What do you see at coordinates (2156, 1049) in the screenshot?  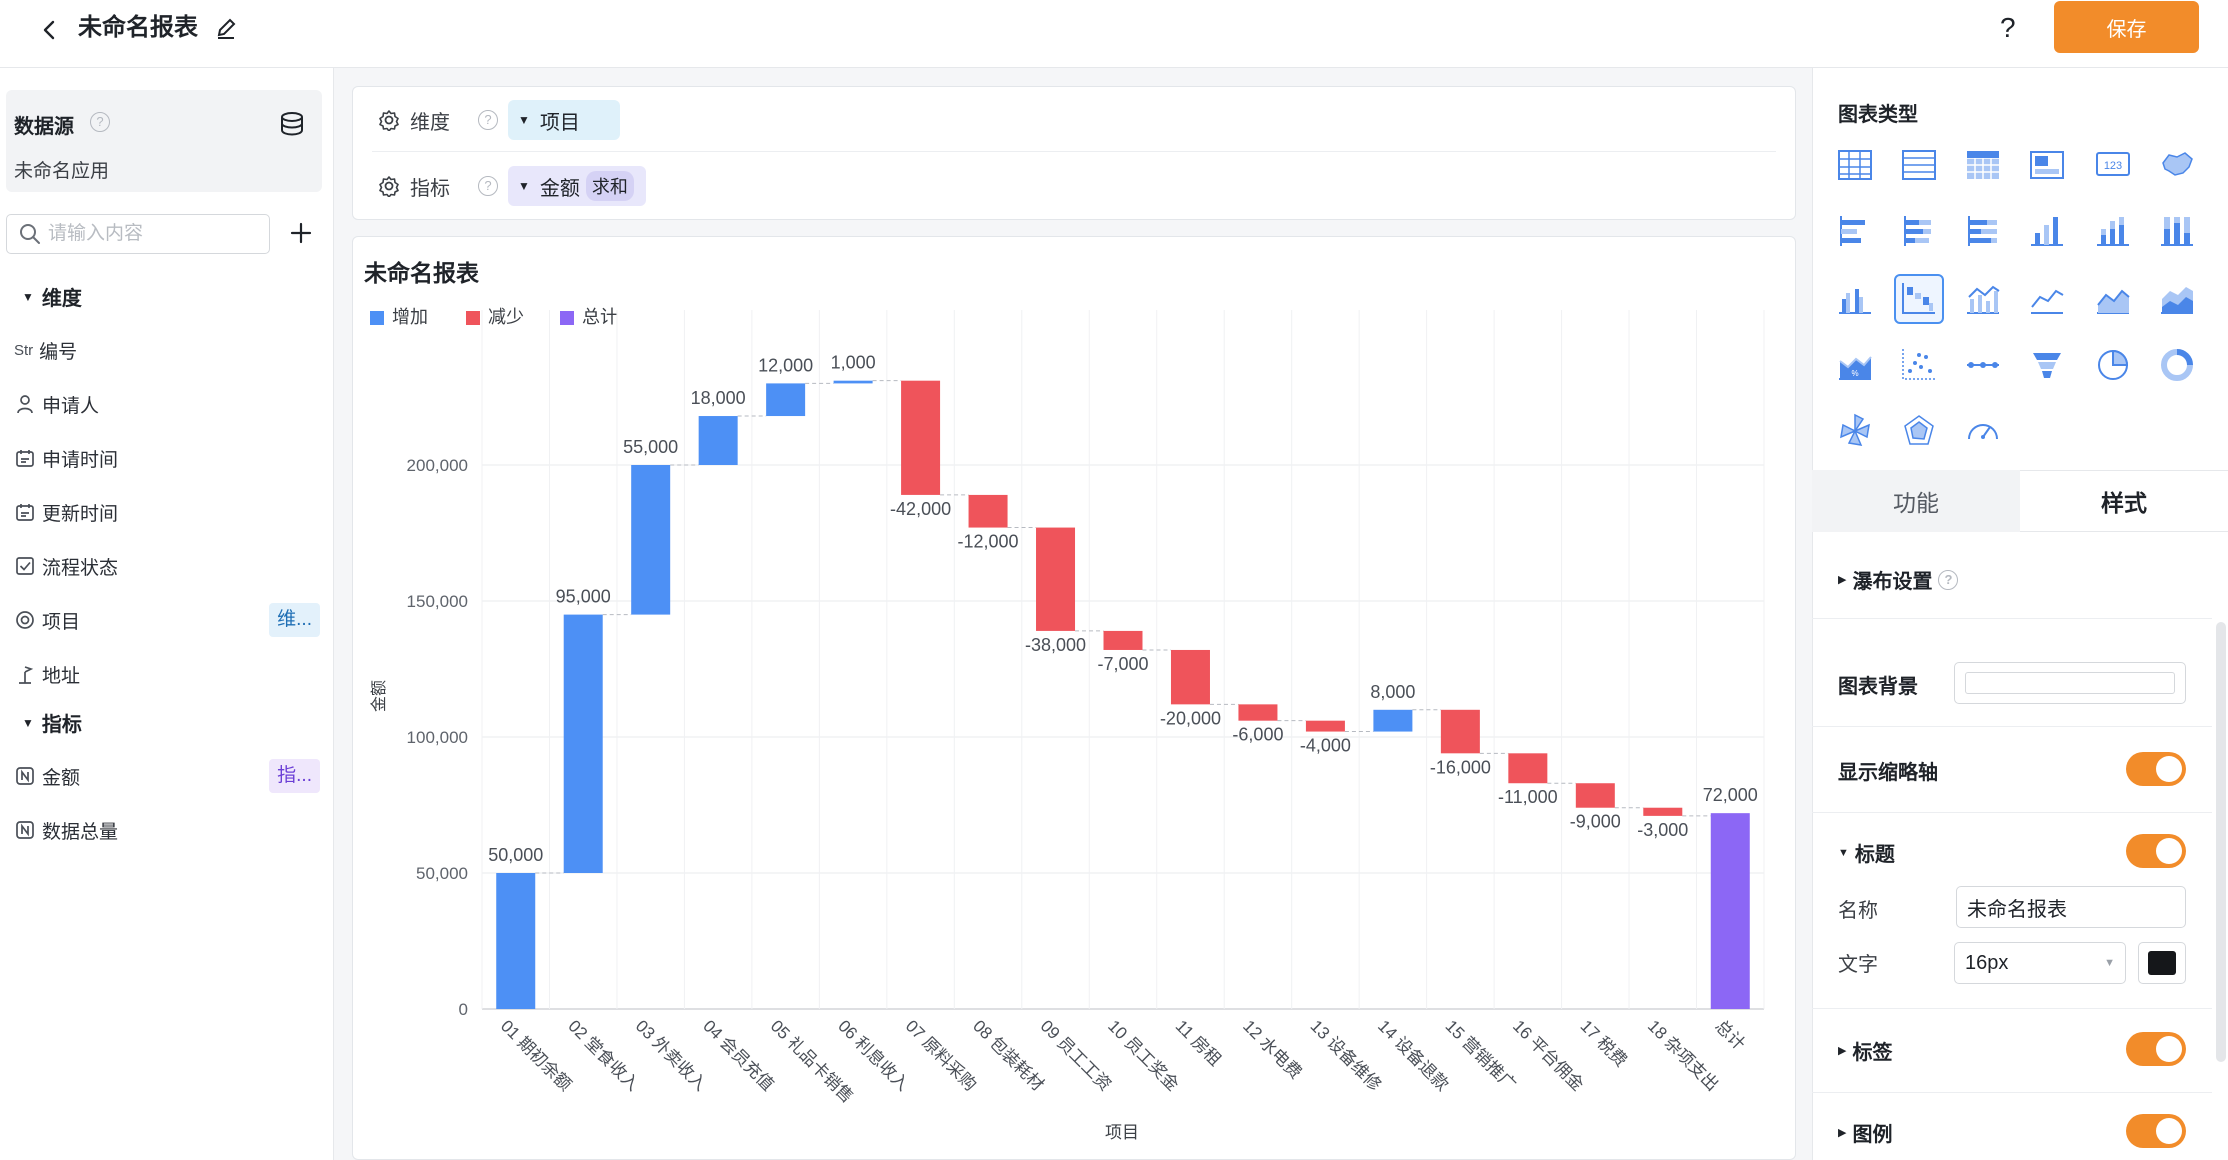 I see `label-toggle` at bounding box center [2156, 1049].